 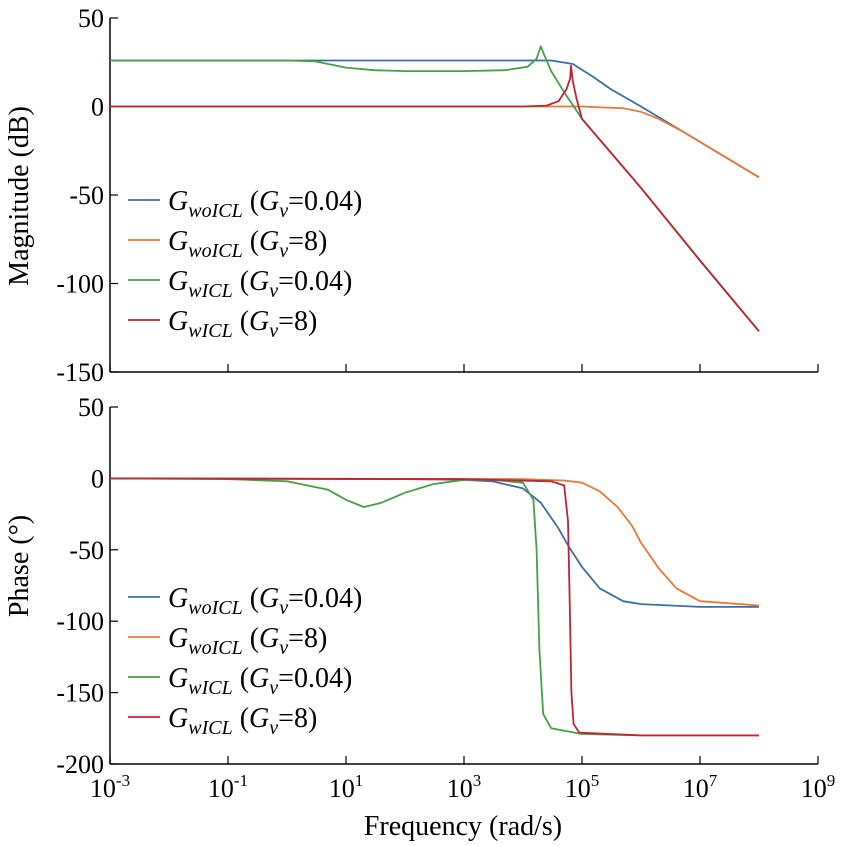 I want to click on frequency-axis-label: Frequency (rad/s), so click(x=463, y=826).